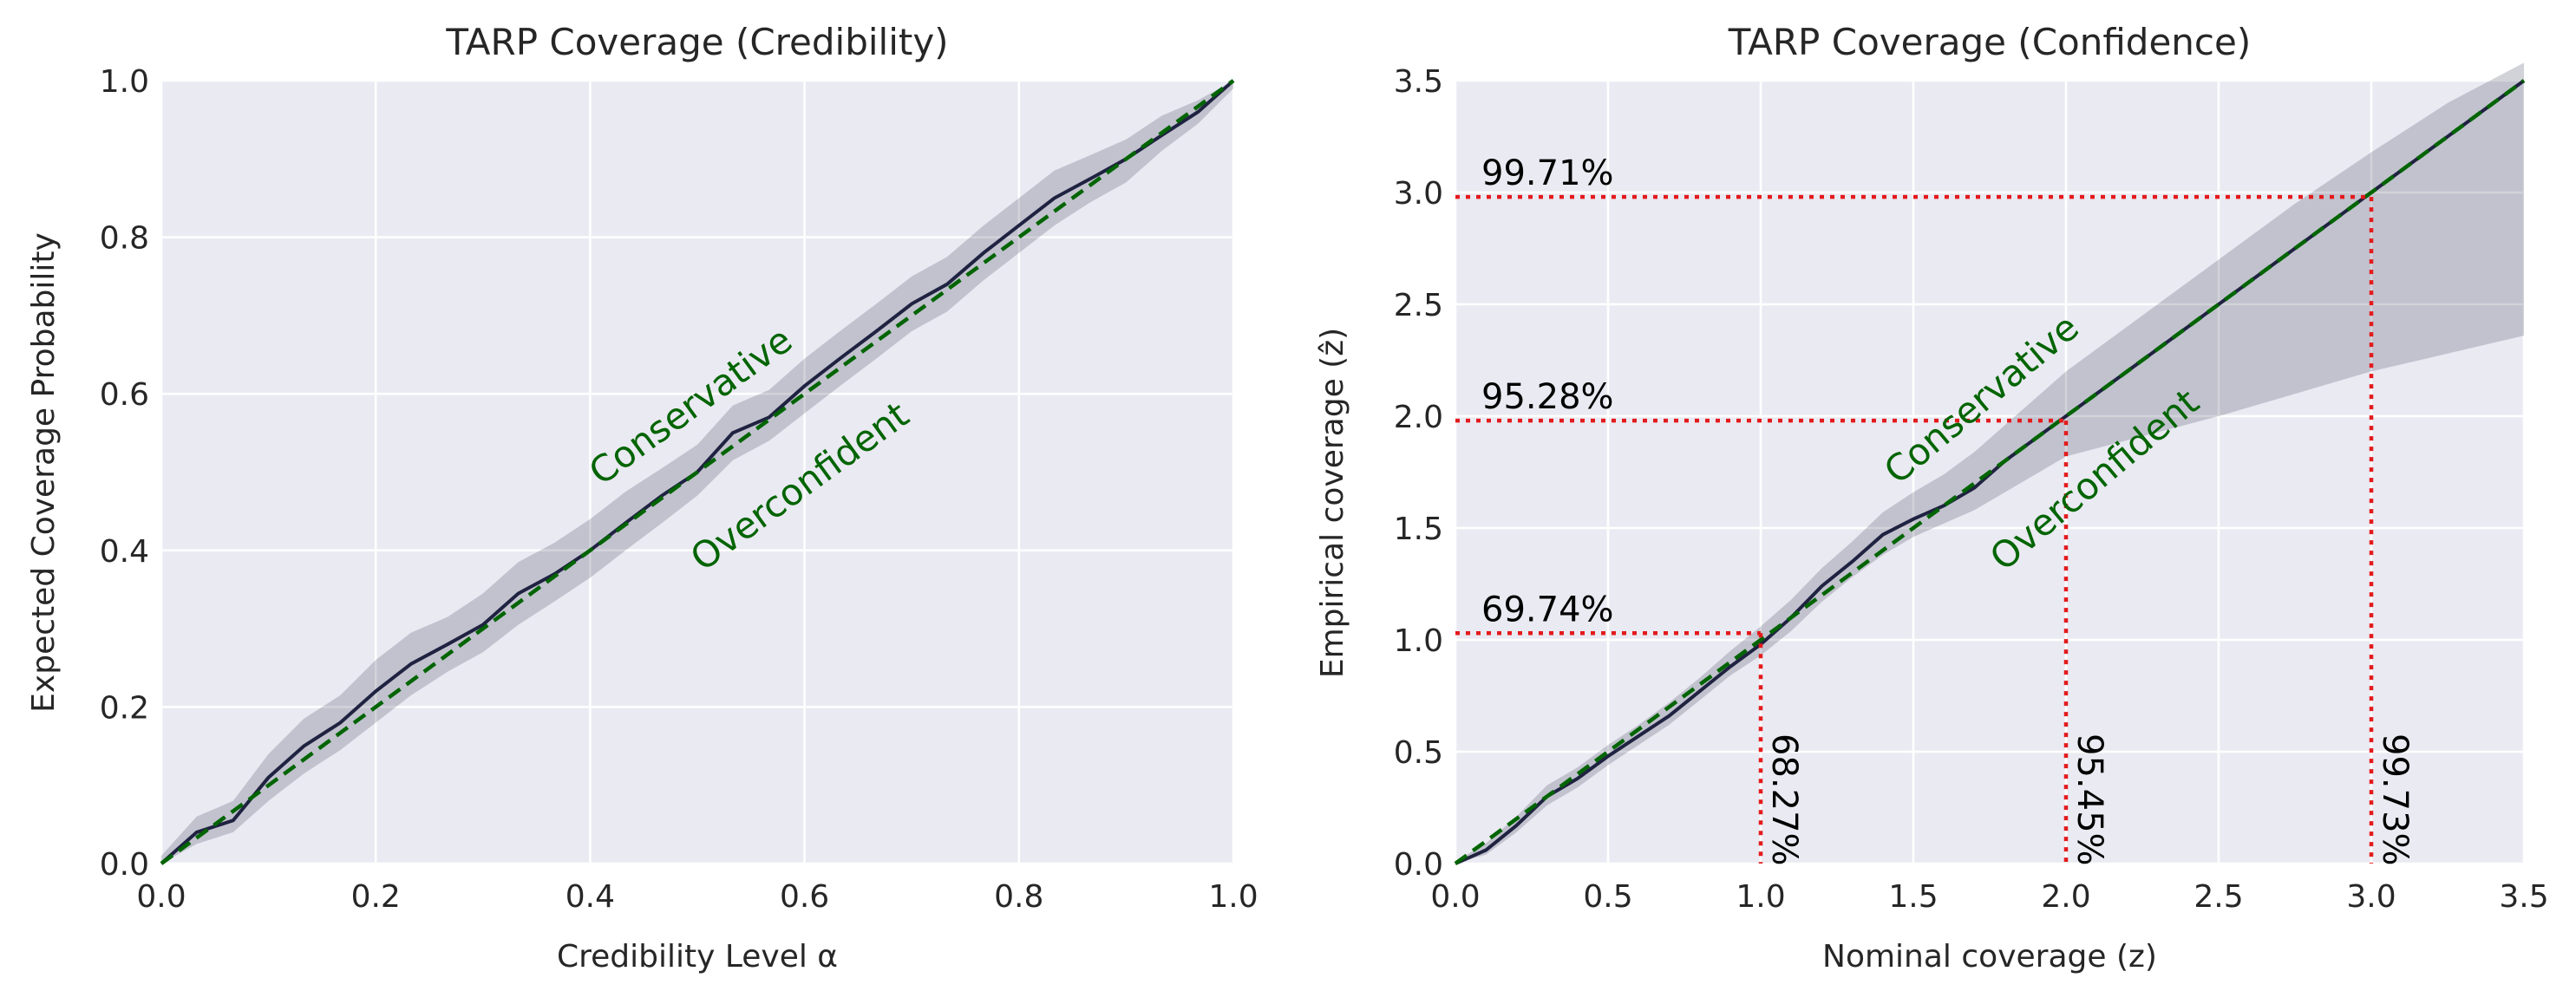 This screenshot has height=1004, width=2576. Describe the element at coordinates (2089, 800) in the screenshot. I see `vertical-percentage-label: 95.45%` at that location.